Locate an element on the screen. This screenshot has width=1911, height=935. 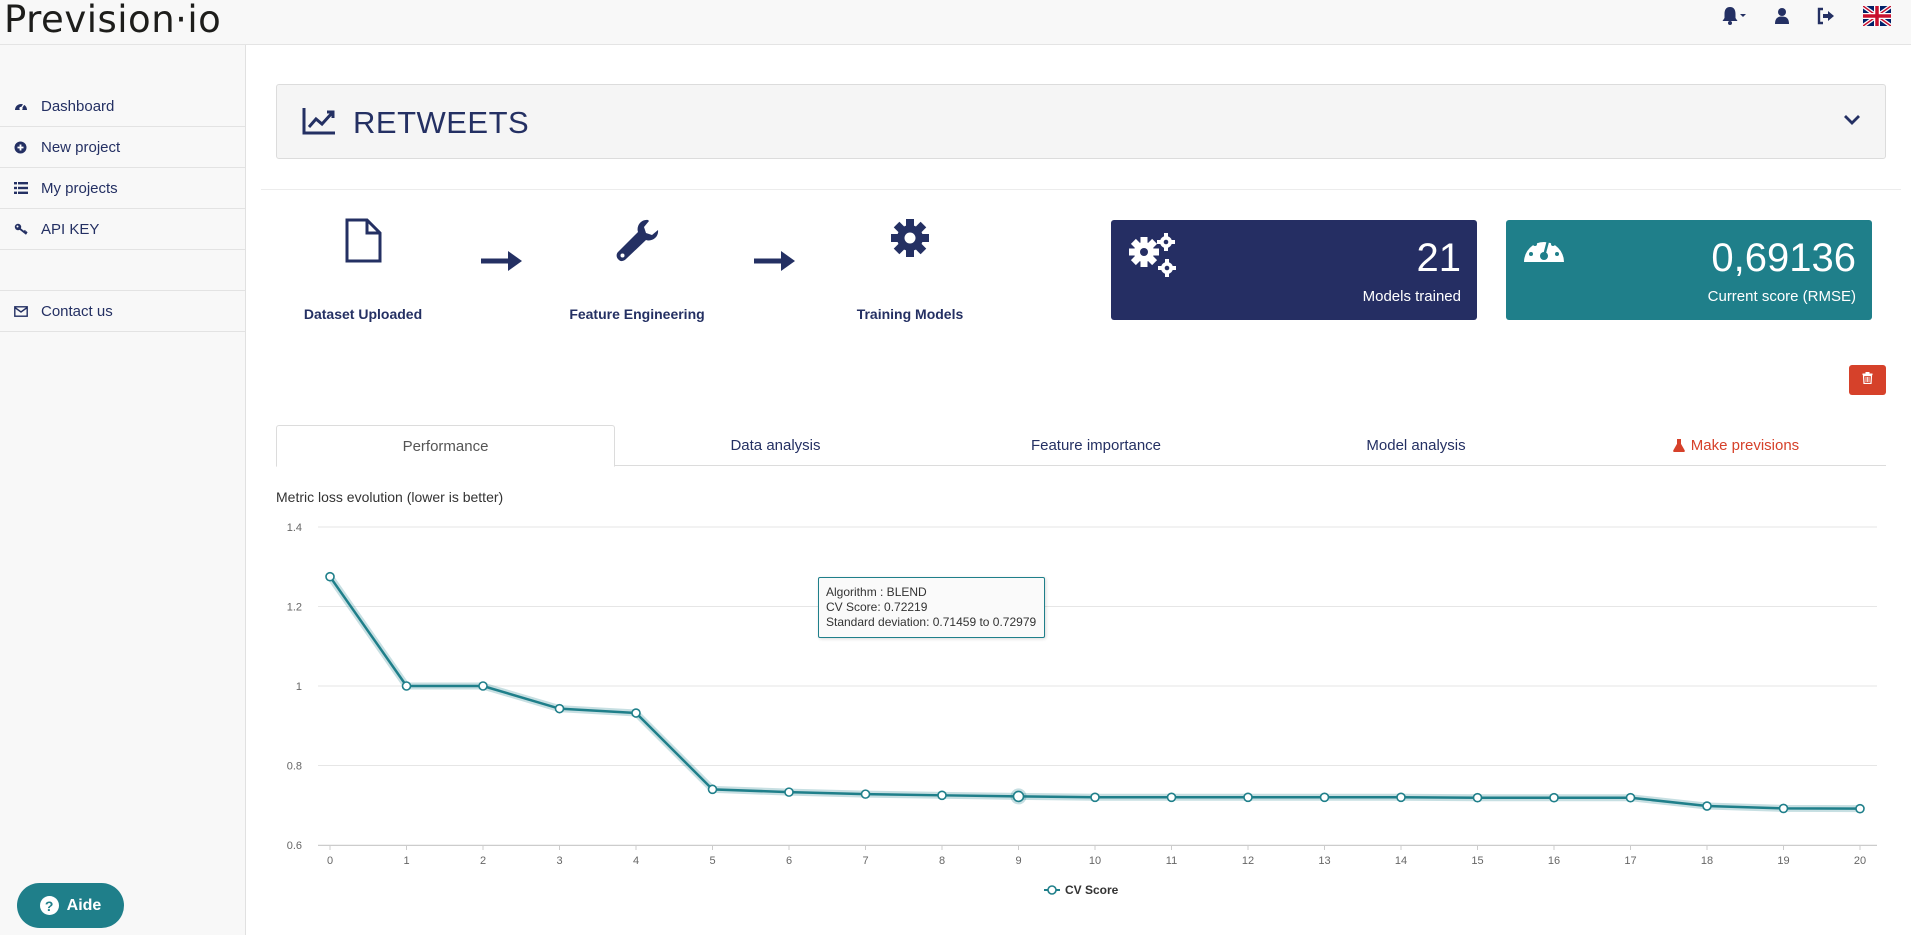
tab-data-analysis: Data analysis is located at coordinates (775, 445).